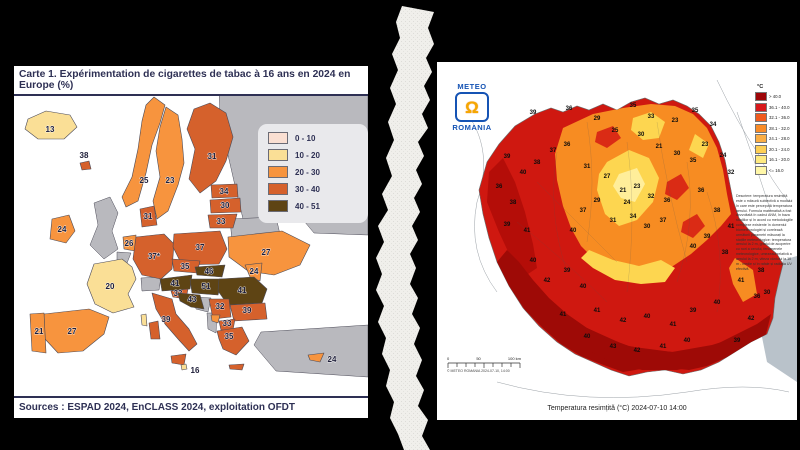 Image resolution: width=800 pixels, height=450 pixels. What do you see at coordinates (613, 347) in the screenshot?
I see `station-value-57: 43` at bounding box center [613, 347].